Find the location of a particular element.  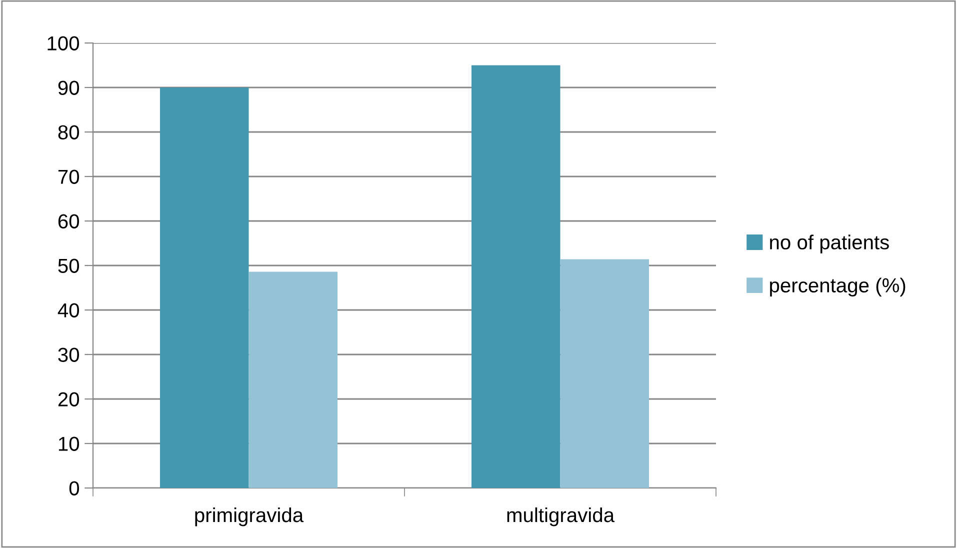

y-tick-label: 80 is located at coordinates (69, 132).